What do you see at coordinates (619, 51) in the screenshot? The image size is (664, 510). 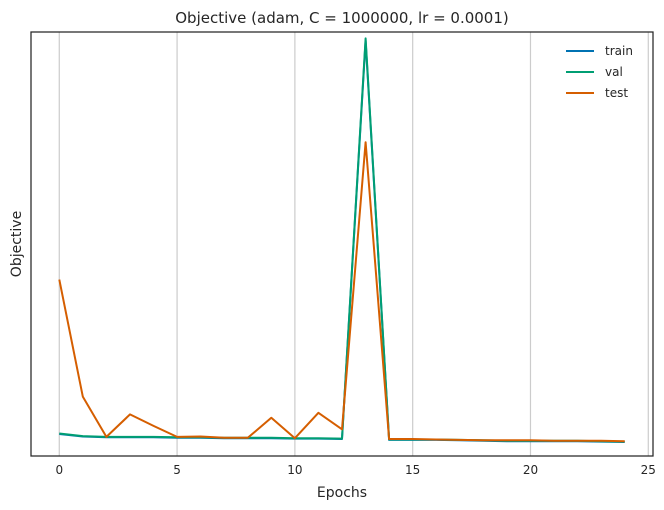 I see `legend-label-train: train` at bounding box center [619, 51].